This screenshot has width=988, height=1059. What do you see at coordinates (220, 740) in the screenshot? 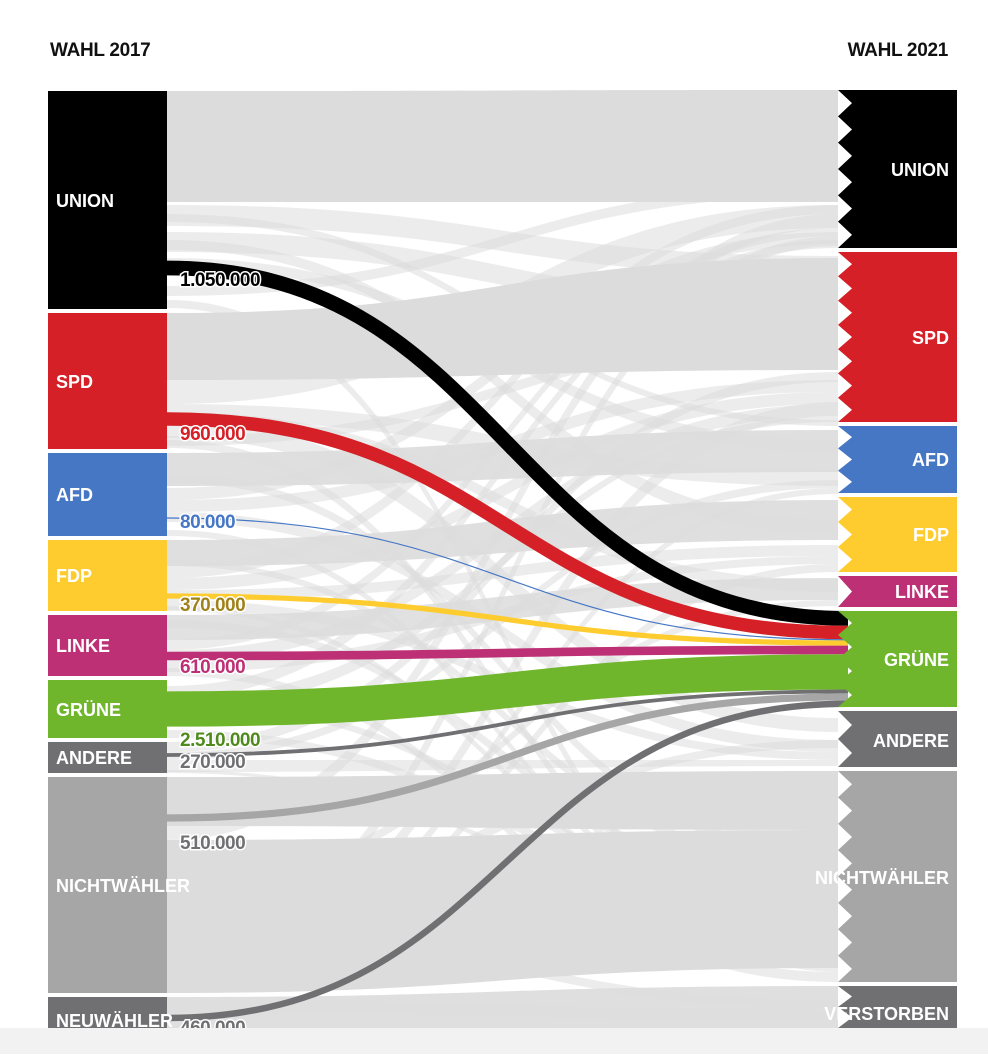
I see `flow-value-label-gruene: 2.510.000` at bounding box center [220, 740].